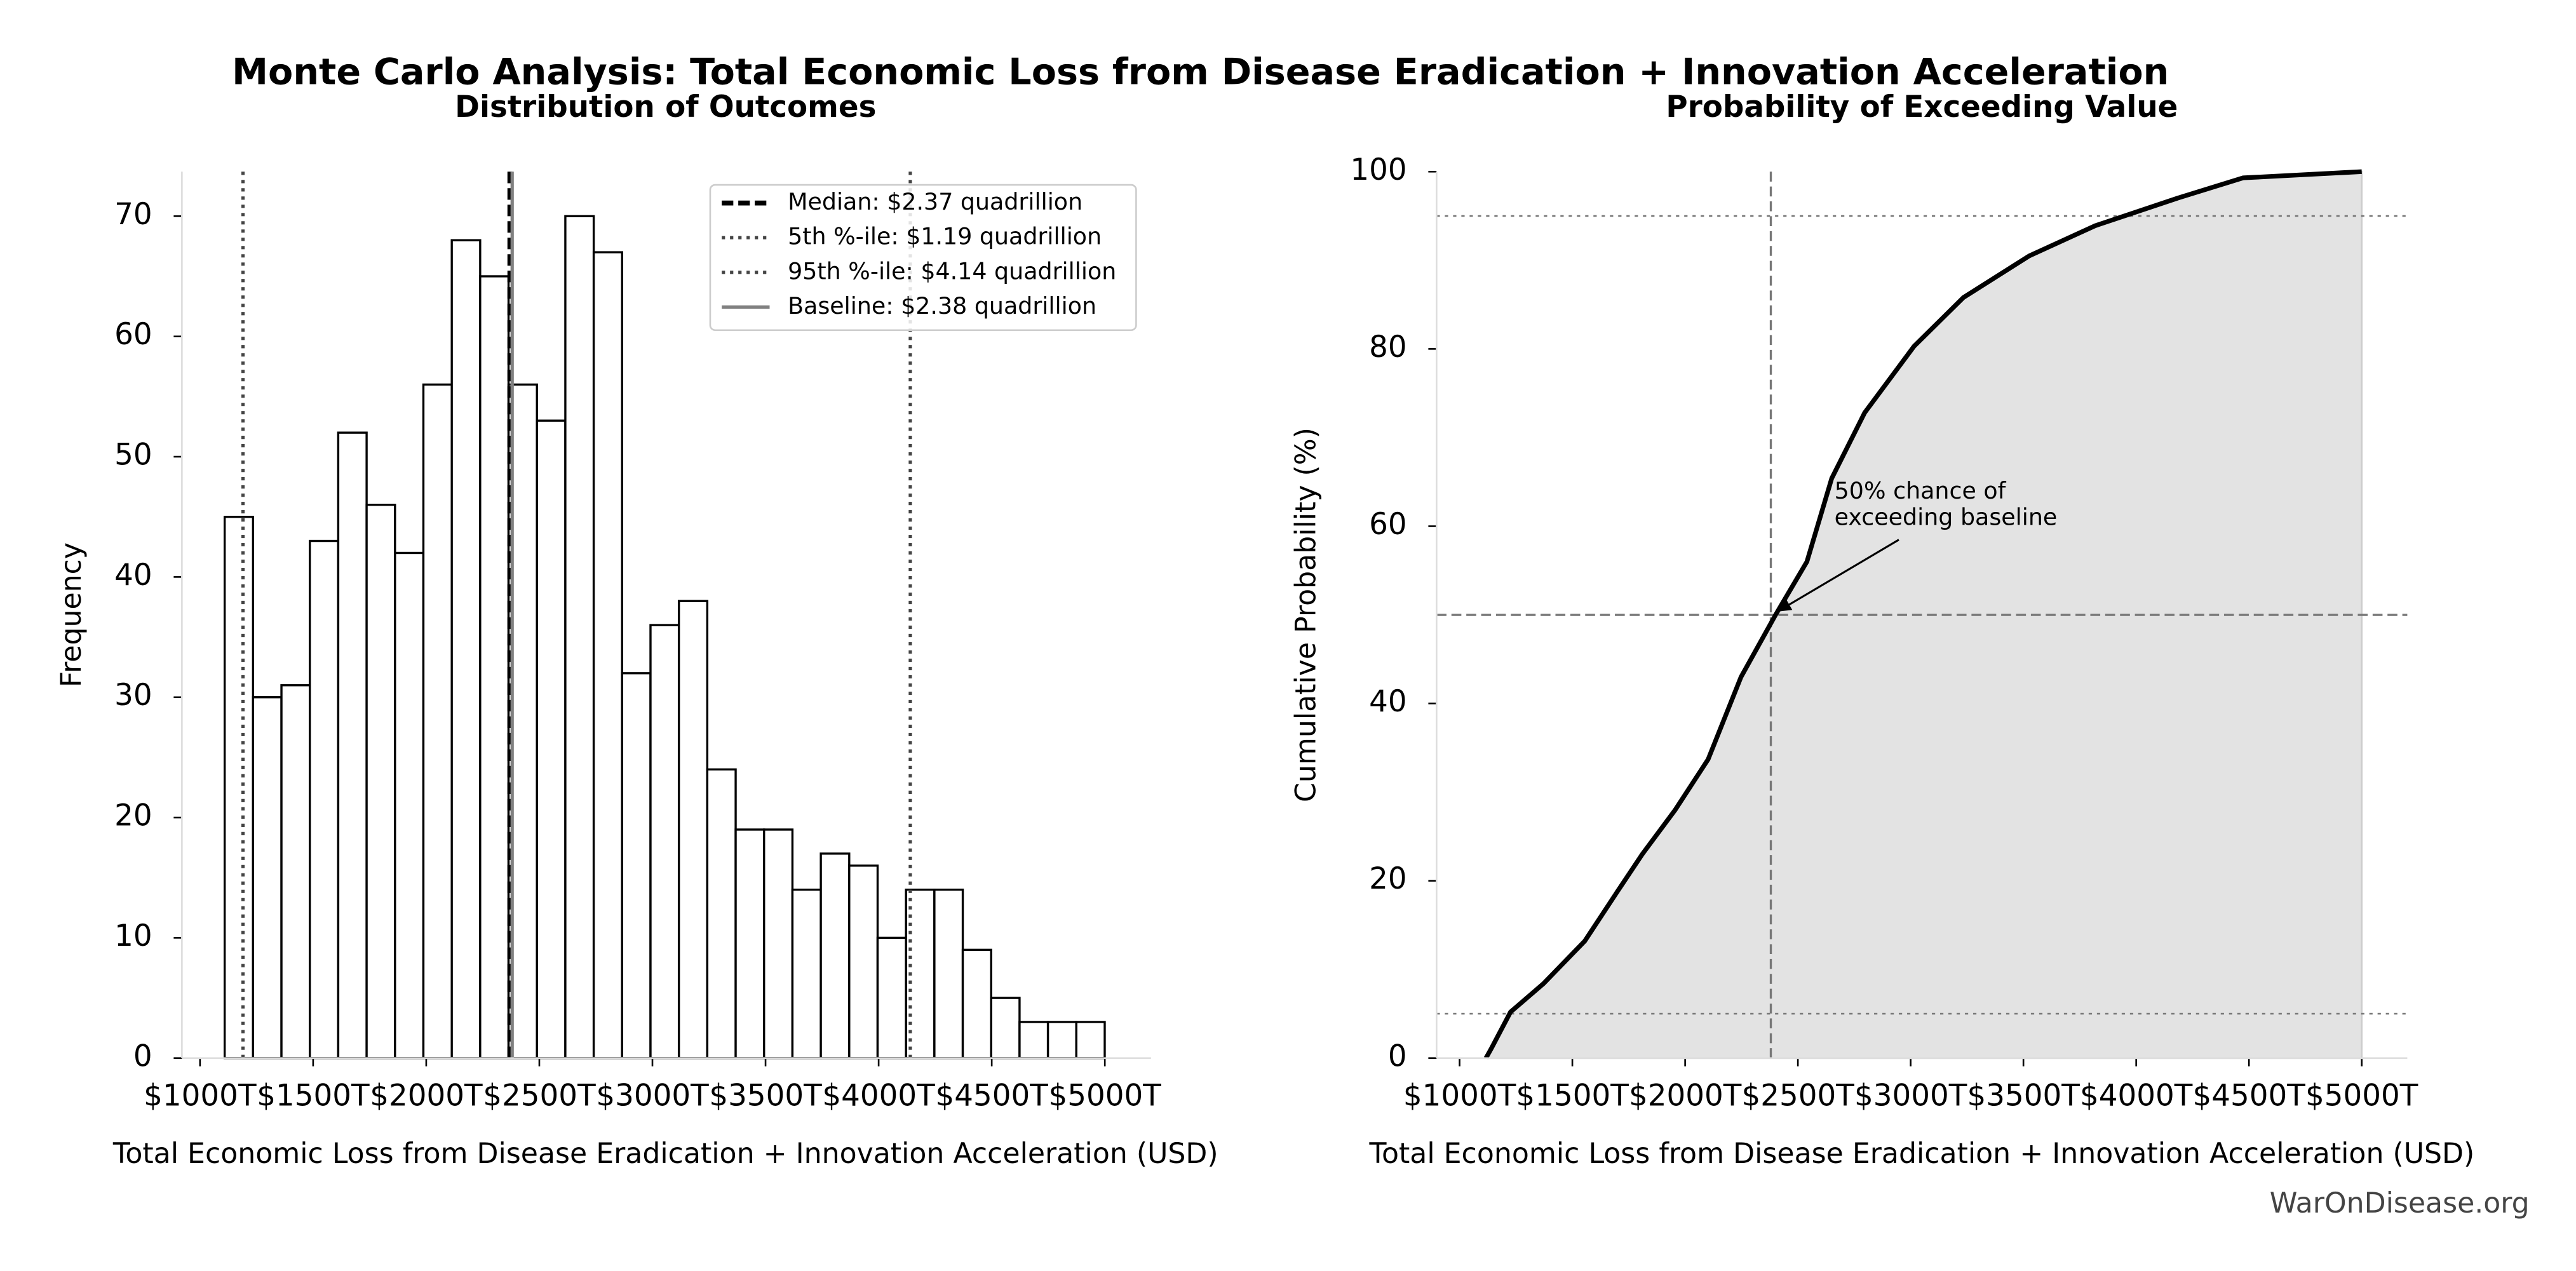 The image size is (2576, 1271). I want to click on y-axis-label: Cumulative Probability (%), so click(1306, 614).